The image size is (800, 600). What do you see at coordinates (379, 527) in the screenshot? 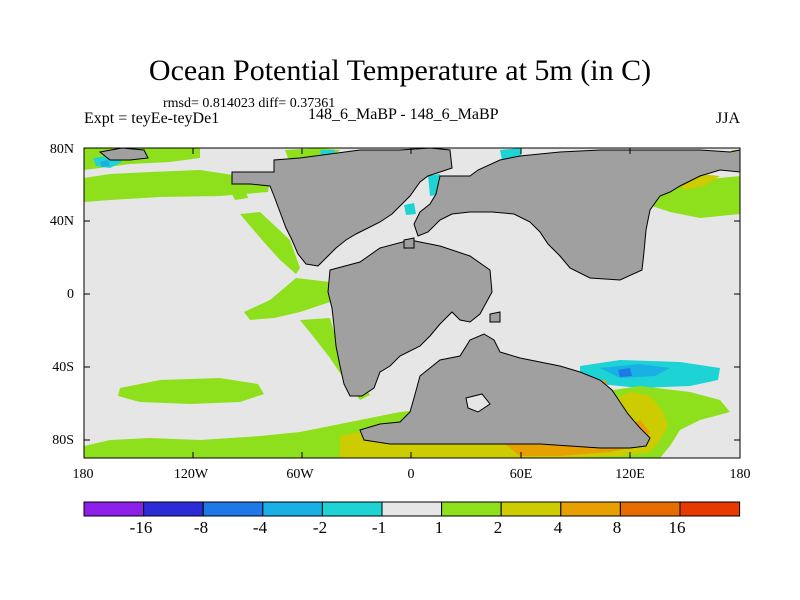
I see `colorbar-tick-label: -1` at bounding box center [379, 527].